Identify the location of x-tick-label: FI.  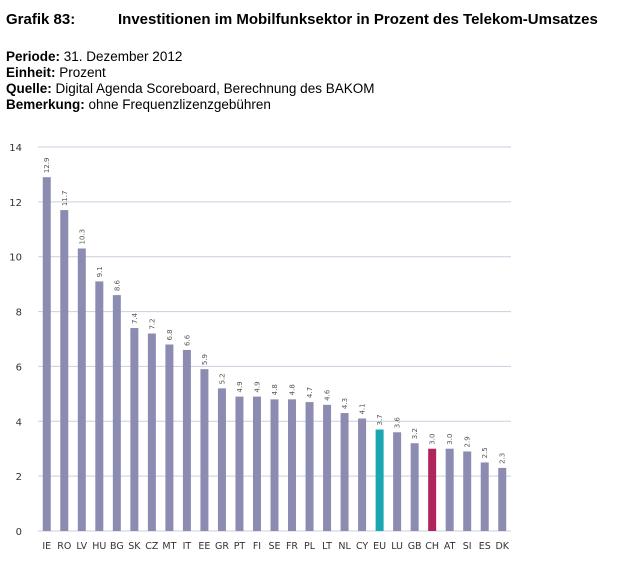
(257, 546).